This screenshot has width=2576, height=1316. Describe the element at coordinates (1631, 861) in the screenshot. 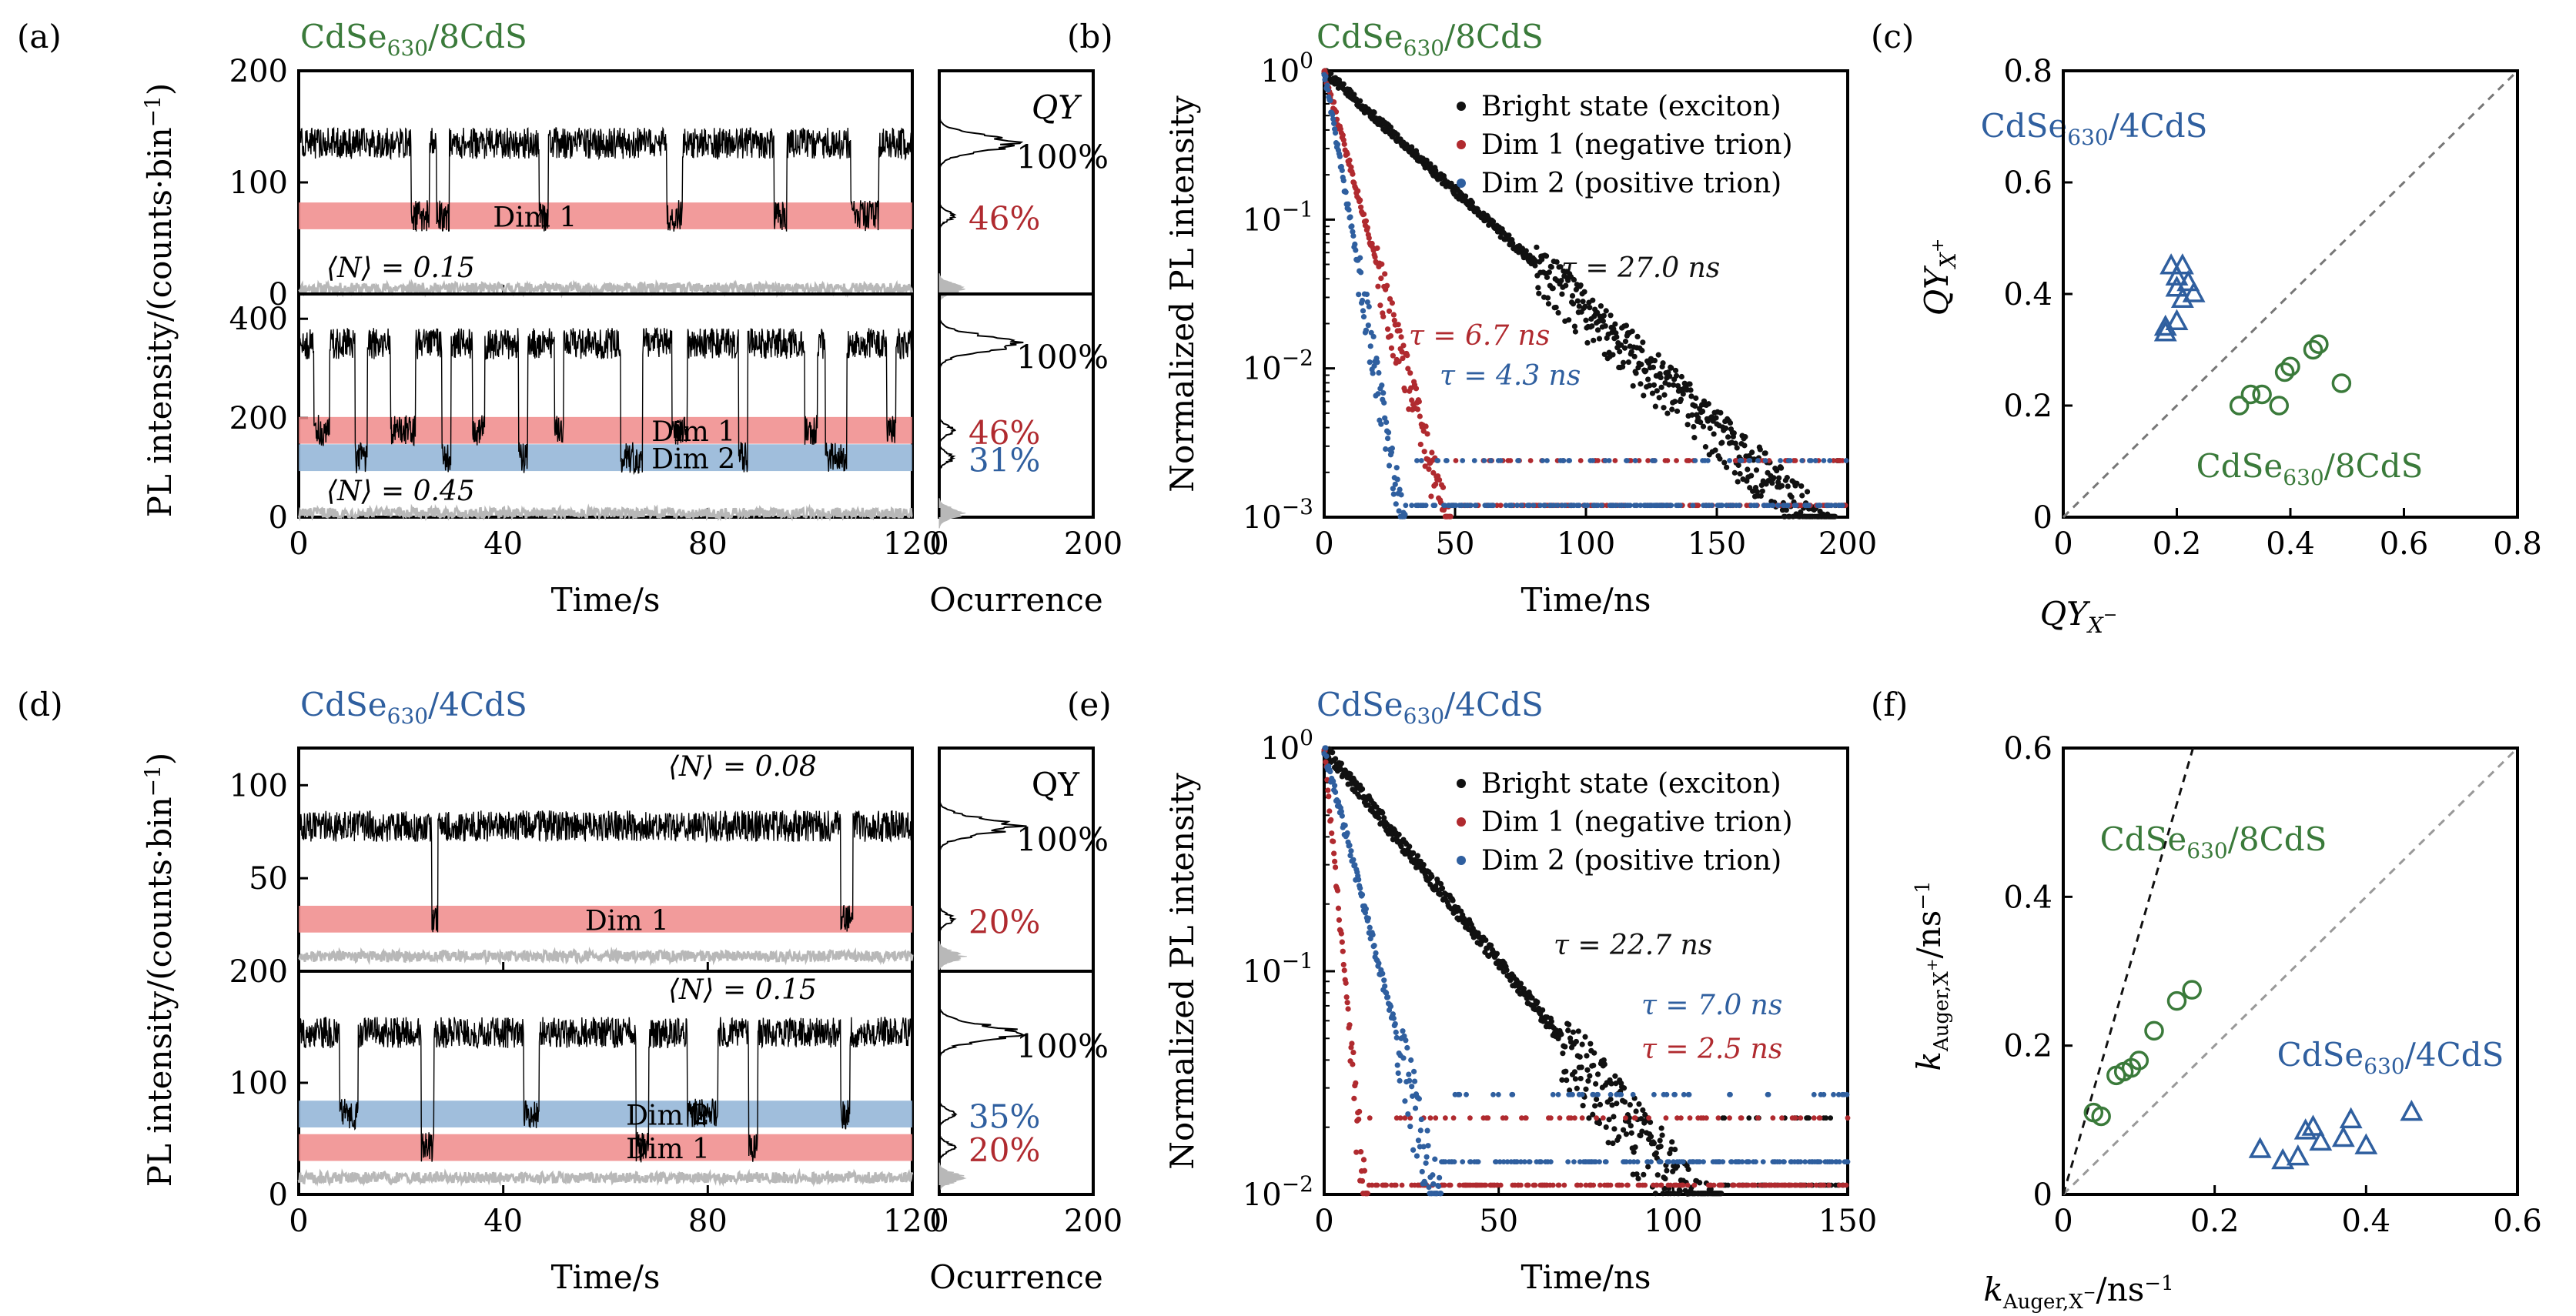

I see `legend-label-blue: Dim 2 (positive trion)` at that location.